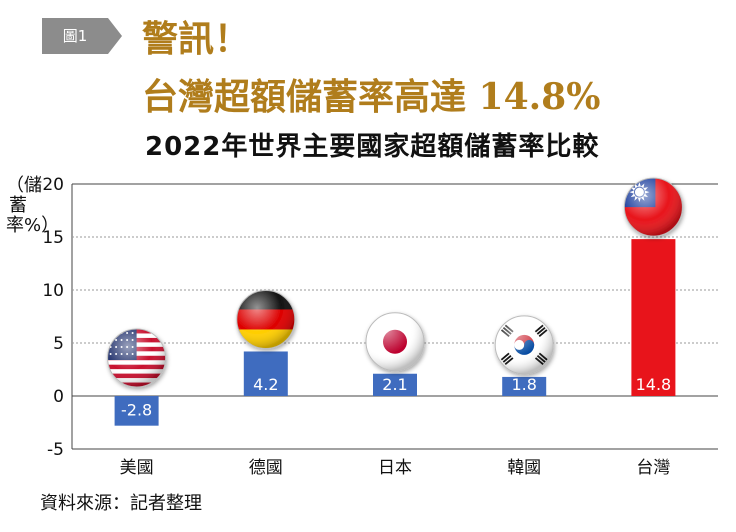 The image size is (736, 532). What do you see at coordinates (137, 468) in the screenshot?
I see `x-category-label: 美國` at bounding box center [137, 468].